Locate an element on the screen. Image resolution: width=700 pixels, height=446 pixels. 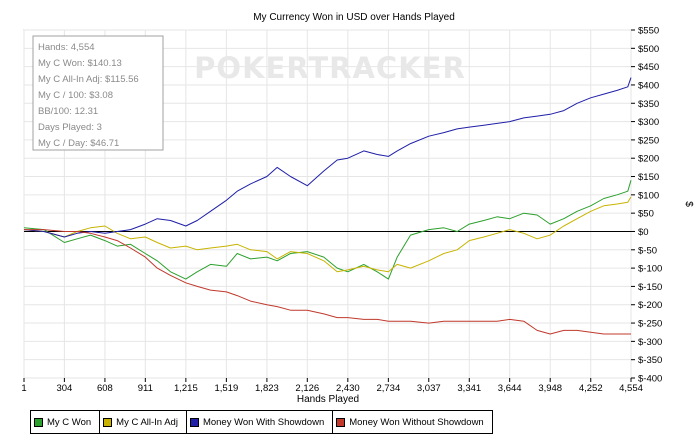
y-tick-label: $550 is located at coordinates (648, 31).